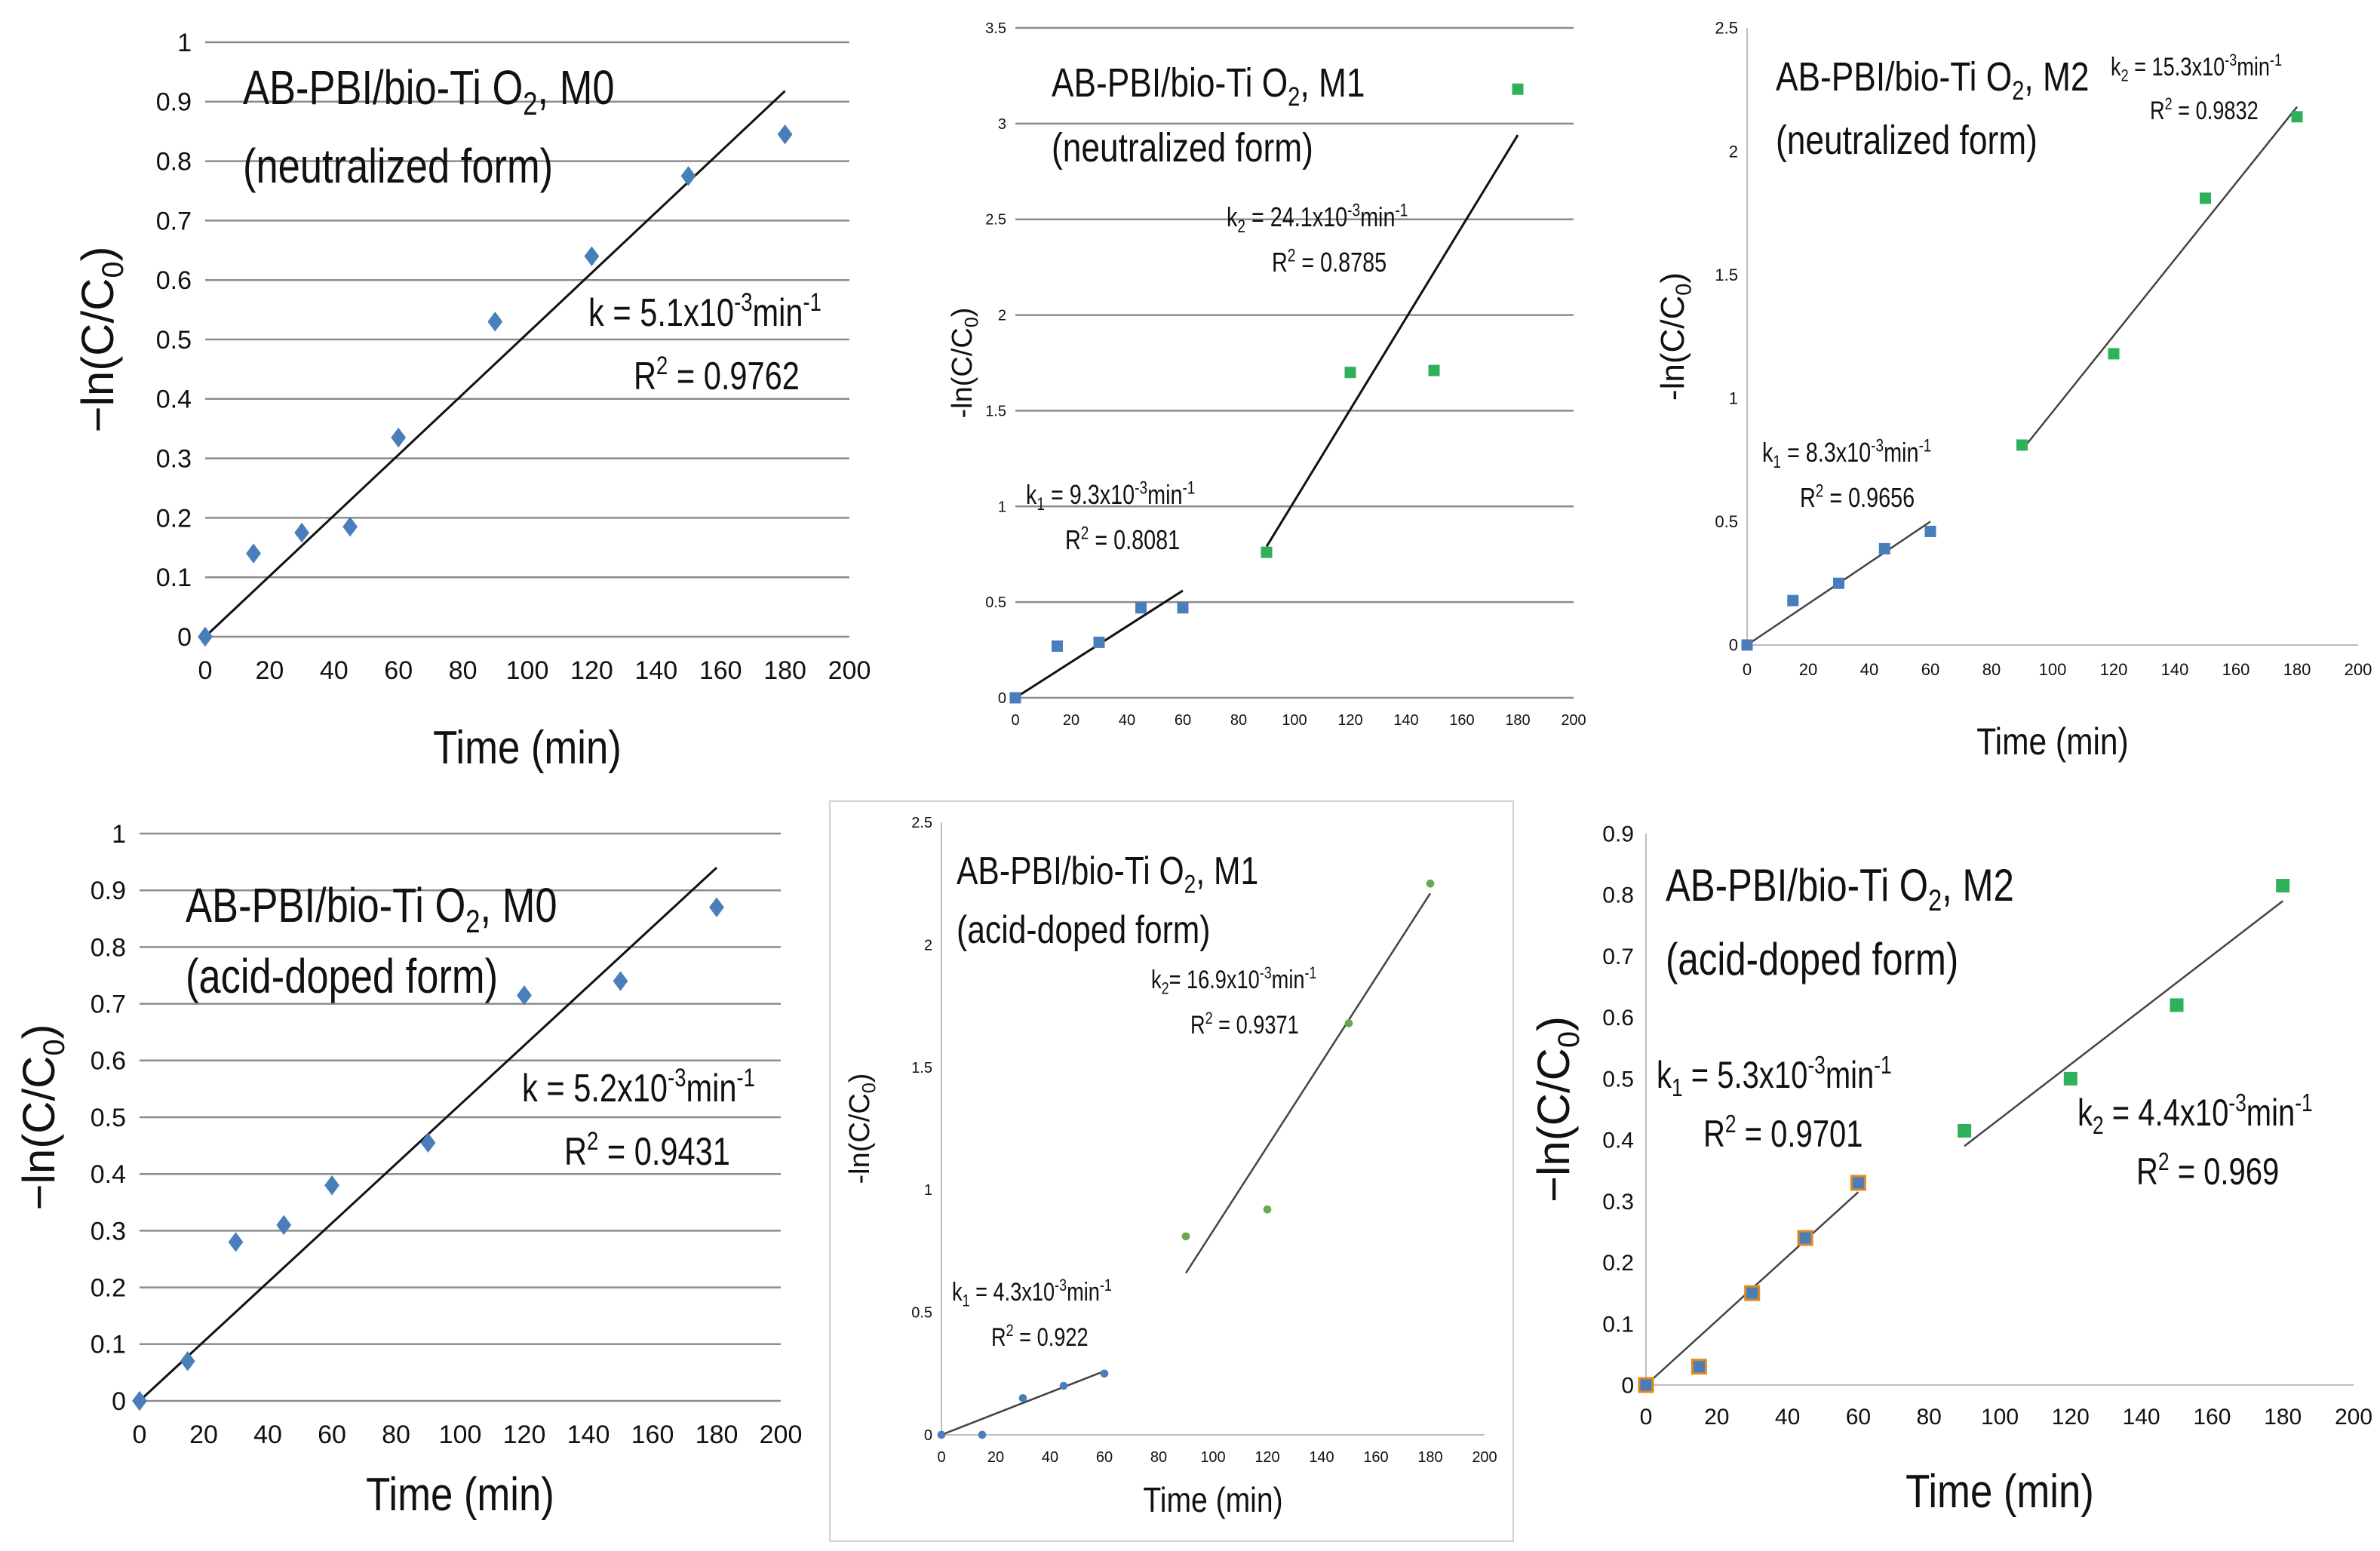 This screenshot has width=2380, height=1551. What do you see at coordinates (1107, 873) in the screenshot?
I see `chart-title: AB-PBI/bio-Ti O2, M1` at bounding box center [1107, 873].